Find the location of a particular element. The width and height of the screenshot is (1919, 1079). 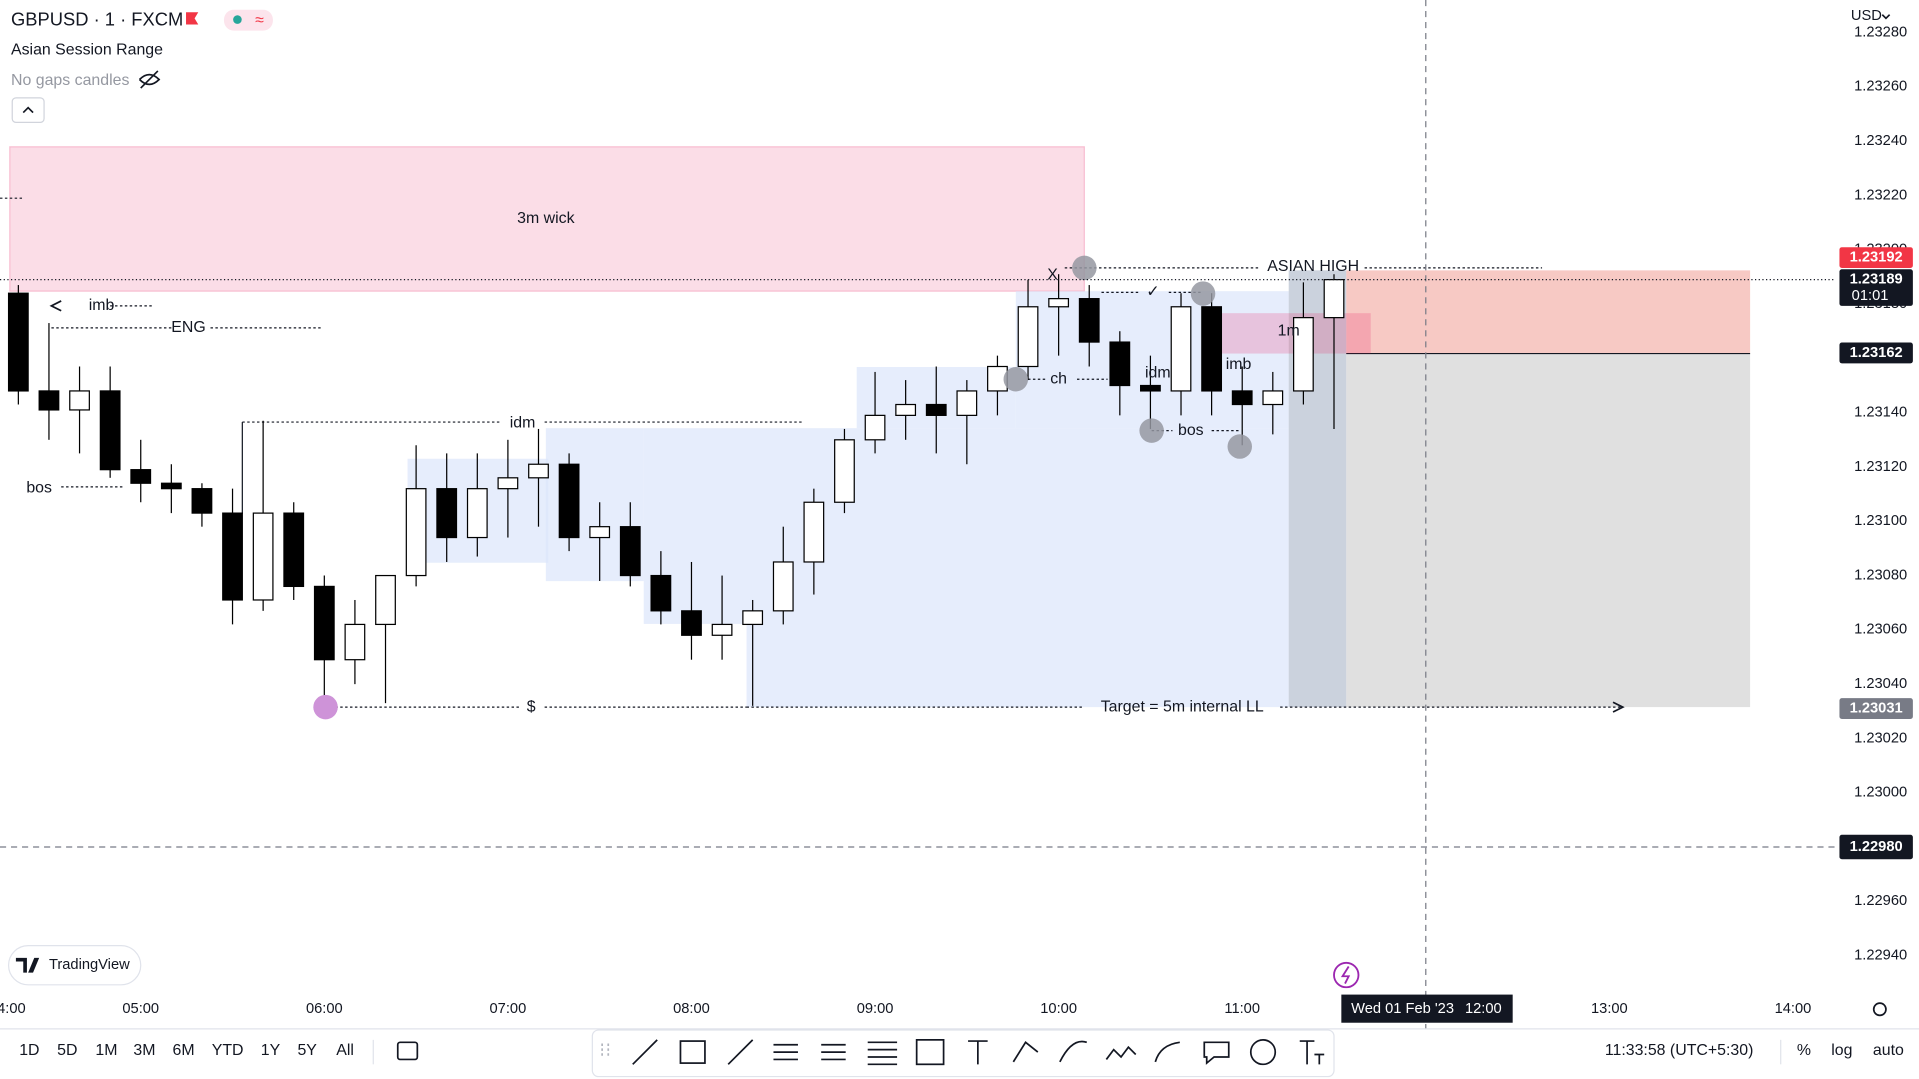

y-tick-label: 1.23280 is located at coordinates (1880, 32).